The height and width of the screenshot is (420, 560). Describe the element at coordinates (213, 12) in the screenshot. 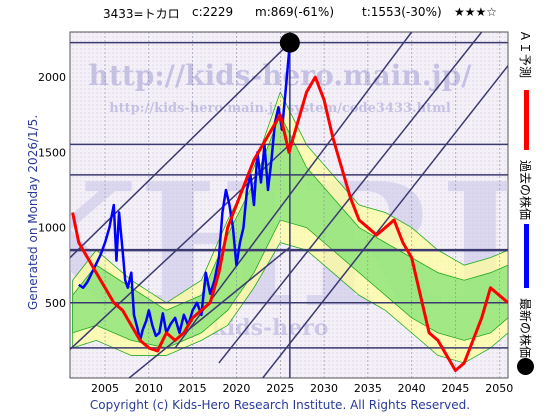

I see `current-price: c:2229` at that location.